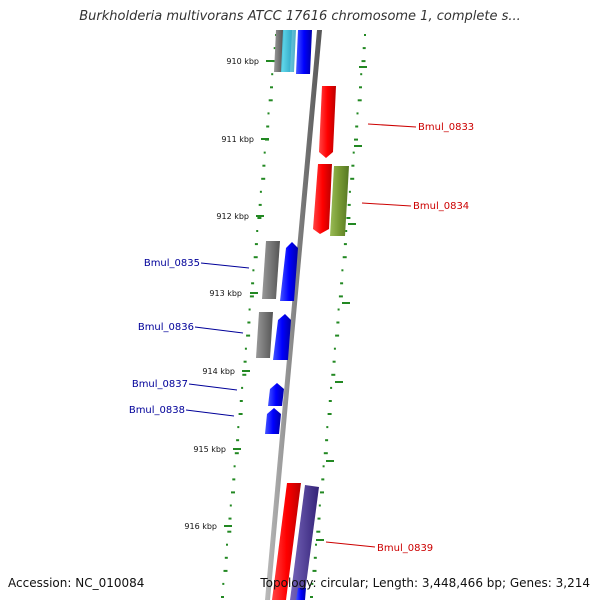 This screenshot has width=600, height=600. I want to click on gene-label: Bmul_0839, so click(405, 548).